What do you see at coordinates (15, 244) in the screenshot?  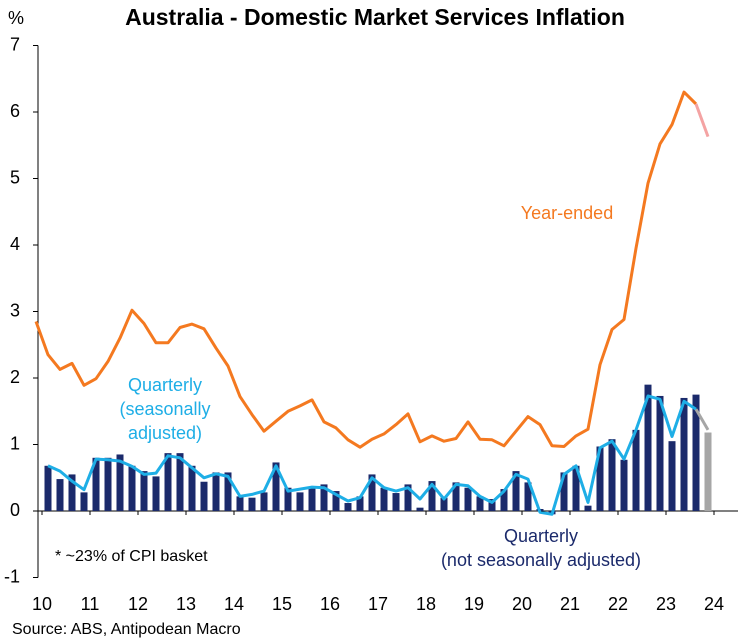 I see `y-tick-label: 4` at bounding box center [15, 244].